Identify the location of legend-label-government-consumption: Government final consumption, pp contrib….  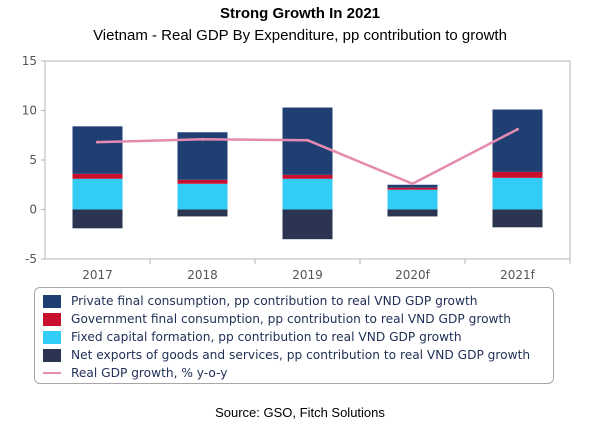
(291, 319).